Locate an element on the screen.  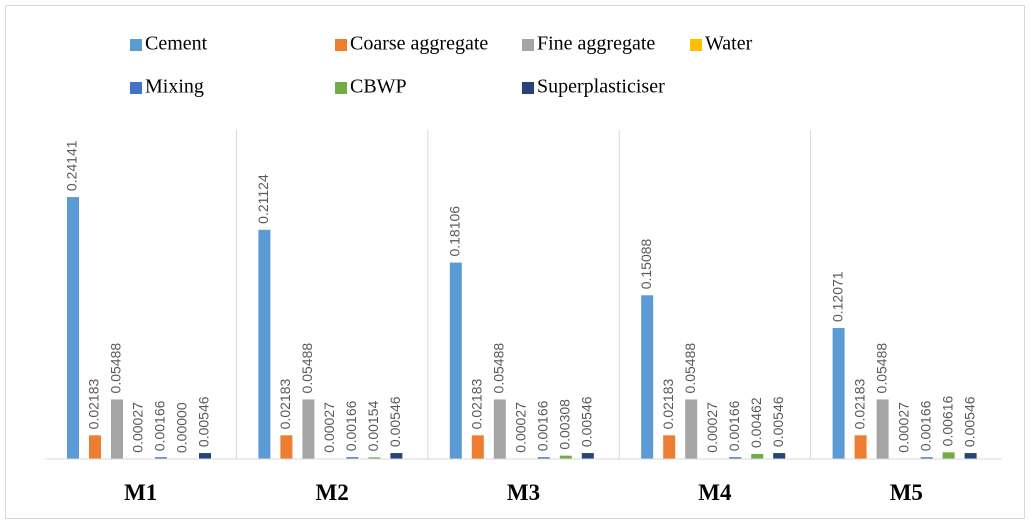
legend-label: Superplasticiser is located at coordinates (601, 87).